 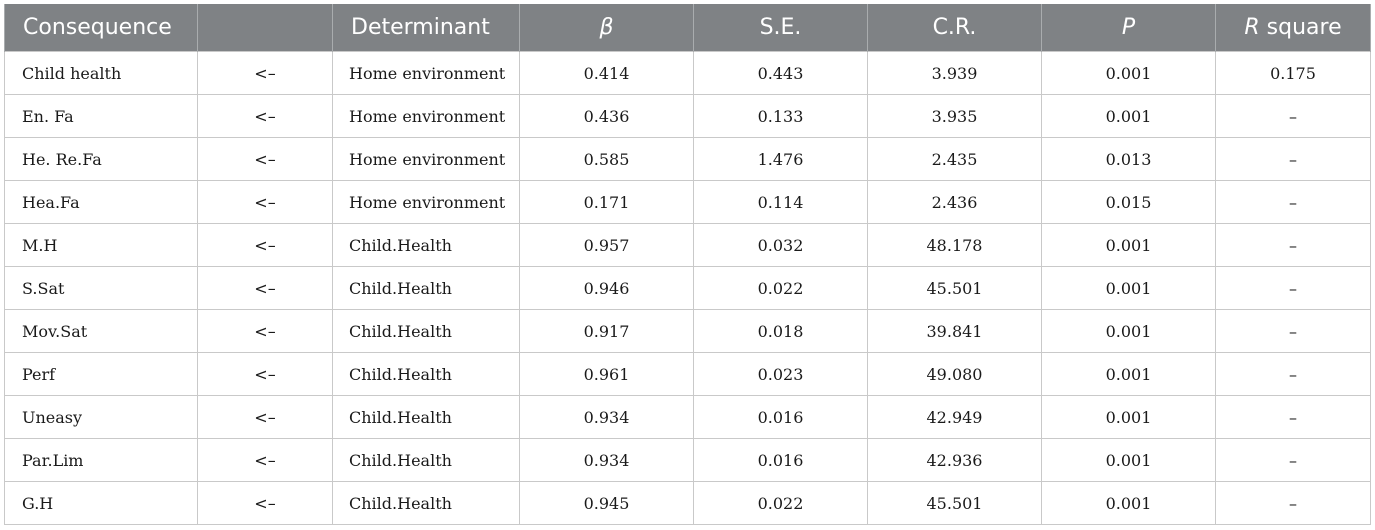 I want to click on header-r-square-suffix: square, so click(x=1300, y=27).